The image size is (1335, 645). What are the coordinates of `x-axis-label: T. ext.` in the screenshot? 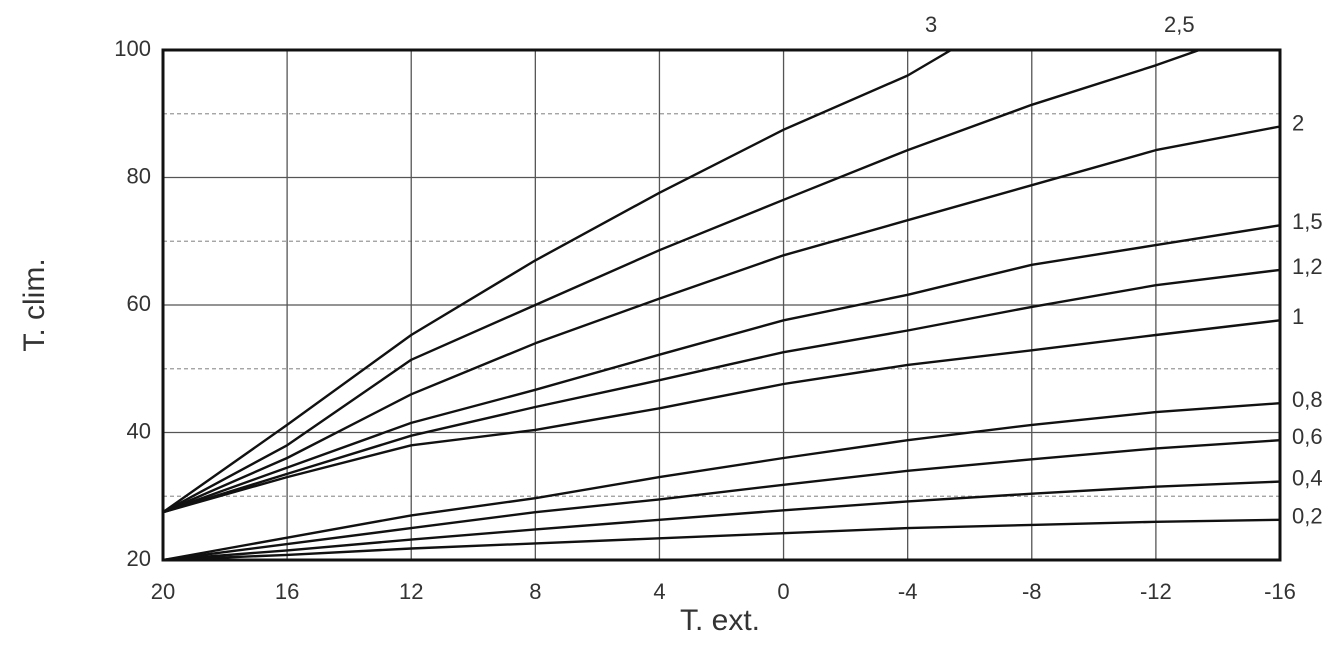 It's located at (720, 620).